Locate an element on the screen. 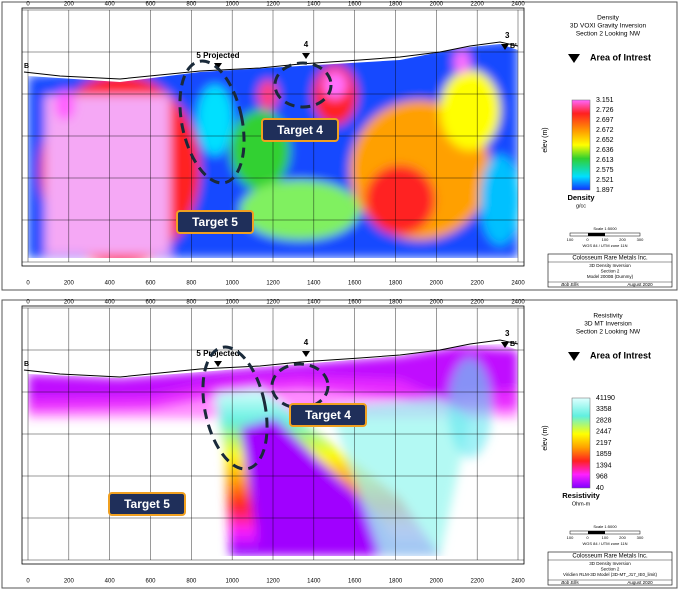 This screenshot has height=599, width=680. legend-title: Resistivity is located at coordinates (608, 316).